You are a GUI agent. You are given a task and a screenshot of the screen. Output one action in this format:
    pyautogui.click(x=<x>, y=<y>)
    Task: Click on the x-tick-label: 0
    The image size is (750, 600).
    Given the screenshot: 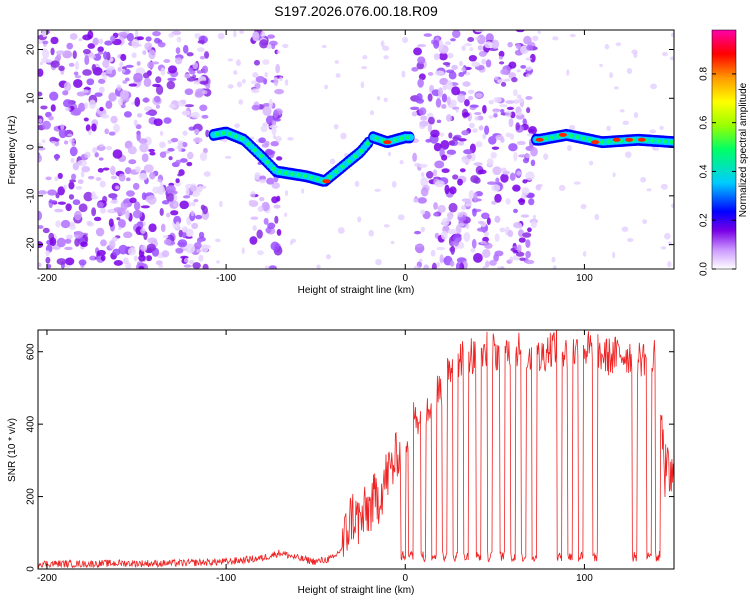 What is the action you would take?
    pyautogui.click(x=405, y=278)
    